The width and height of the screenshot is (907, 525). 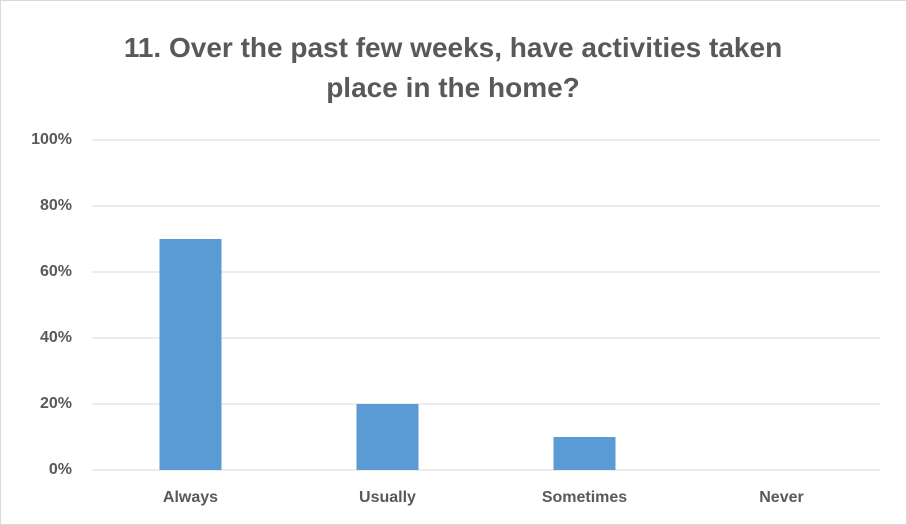 I want to click on x-tick-label: Never, so click(x=781, y=497).